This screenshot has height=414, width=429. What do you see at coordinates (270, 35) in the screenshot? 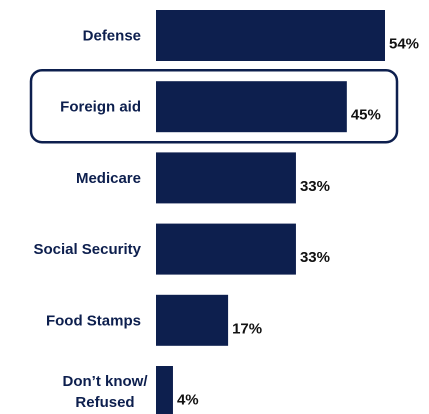
I see `bar-defense` at bounding box center [270, 35].